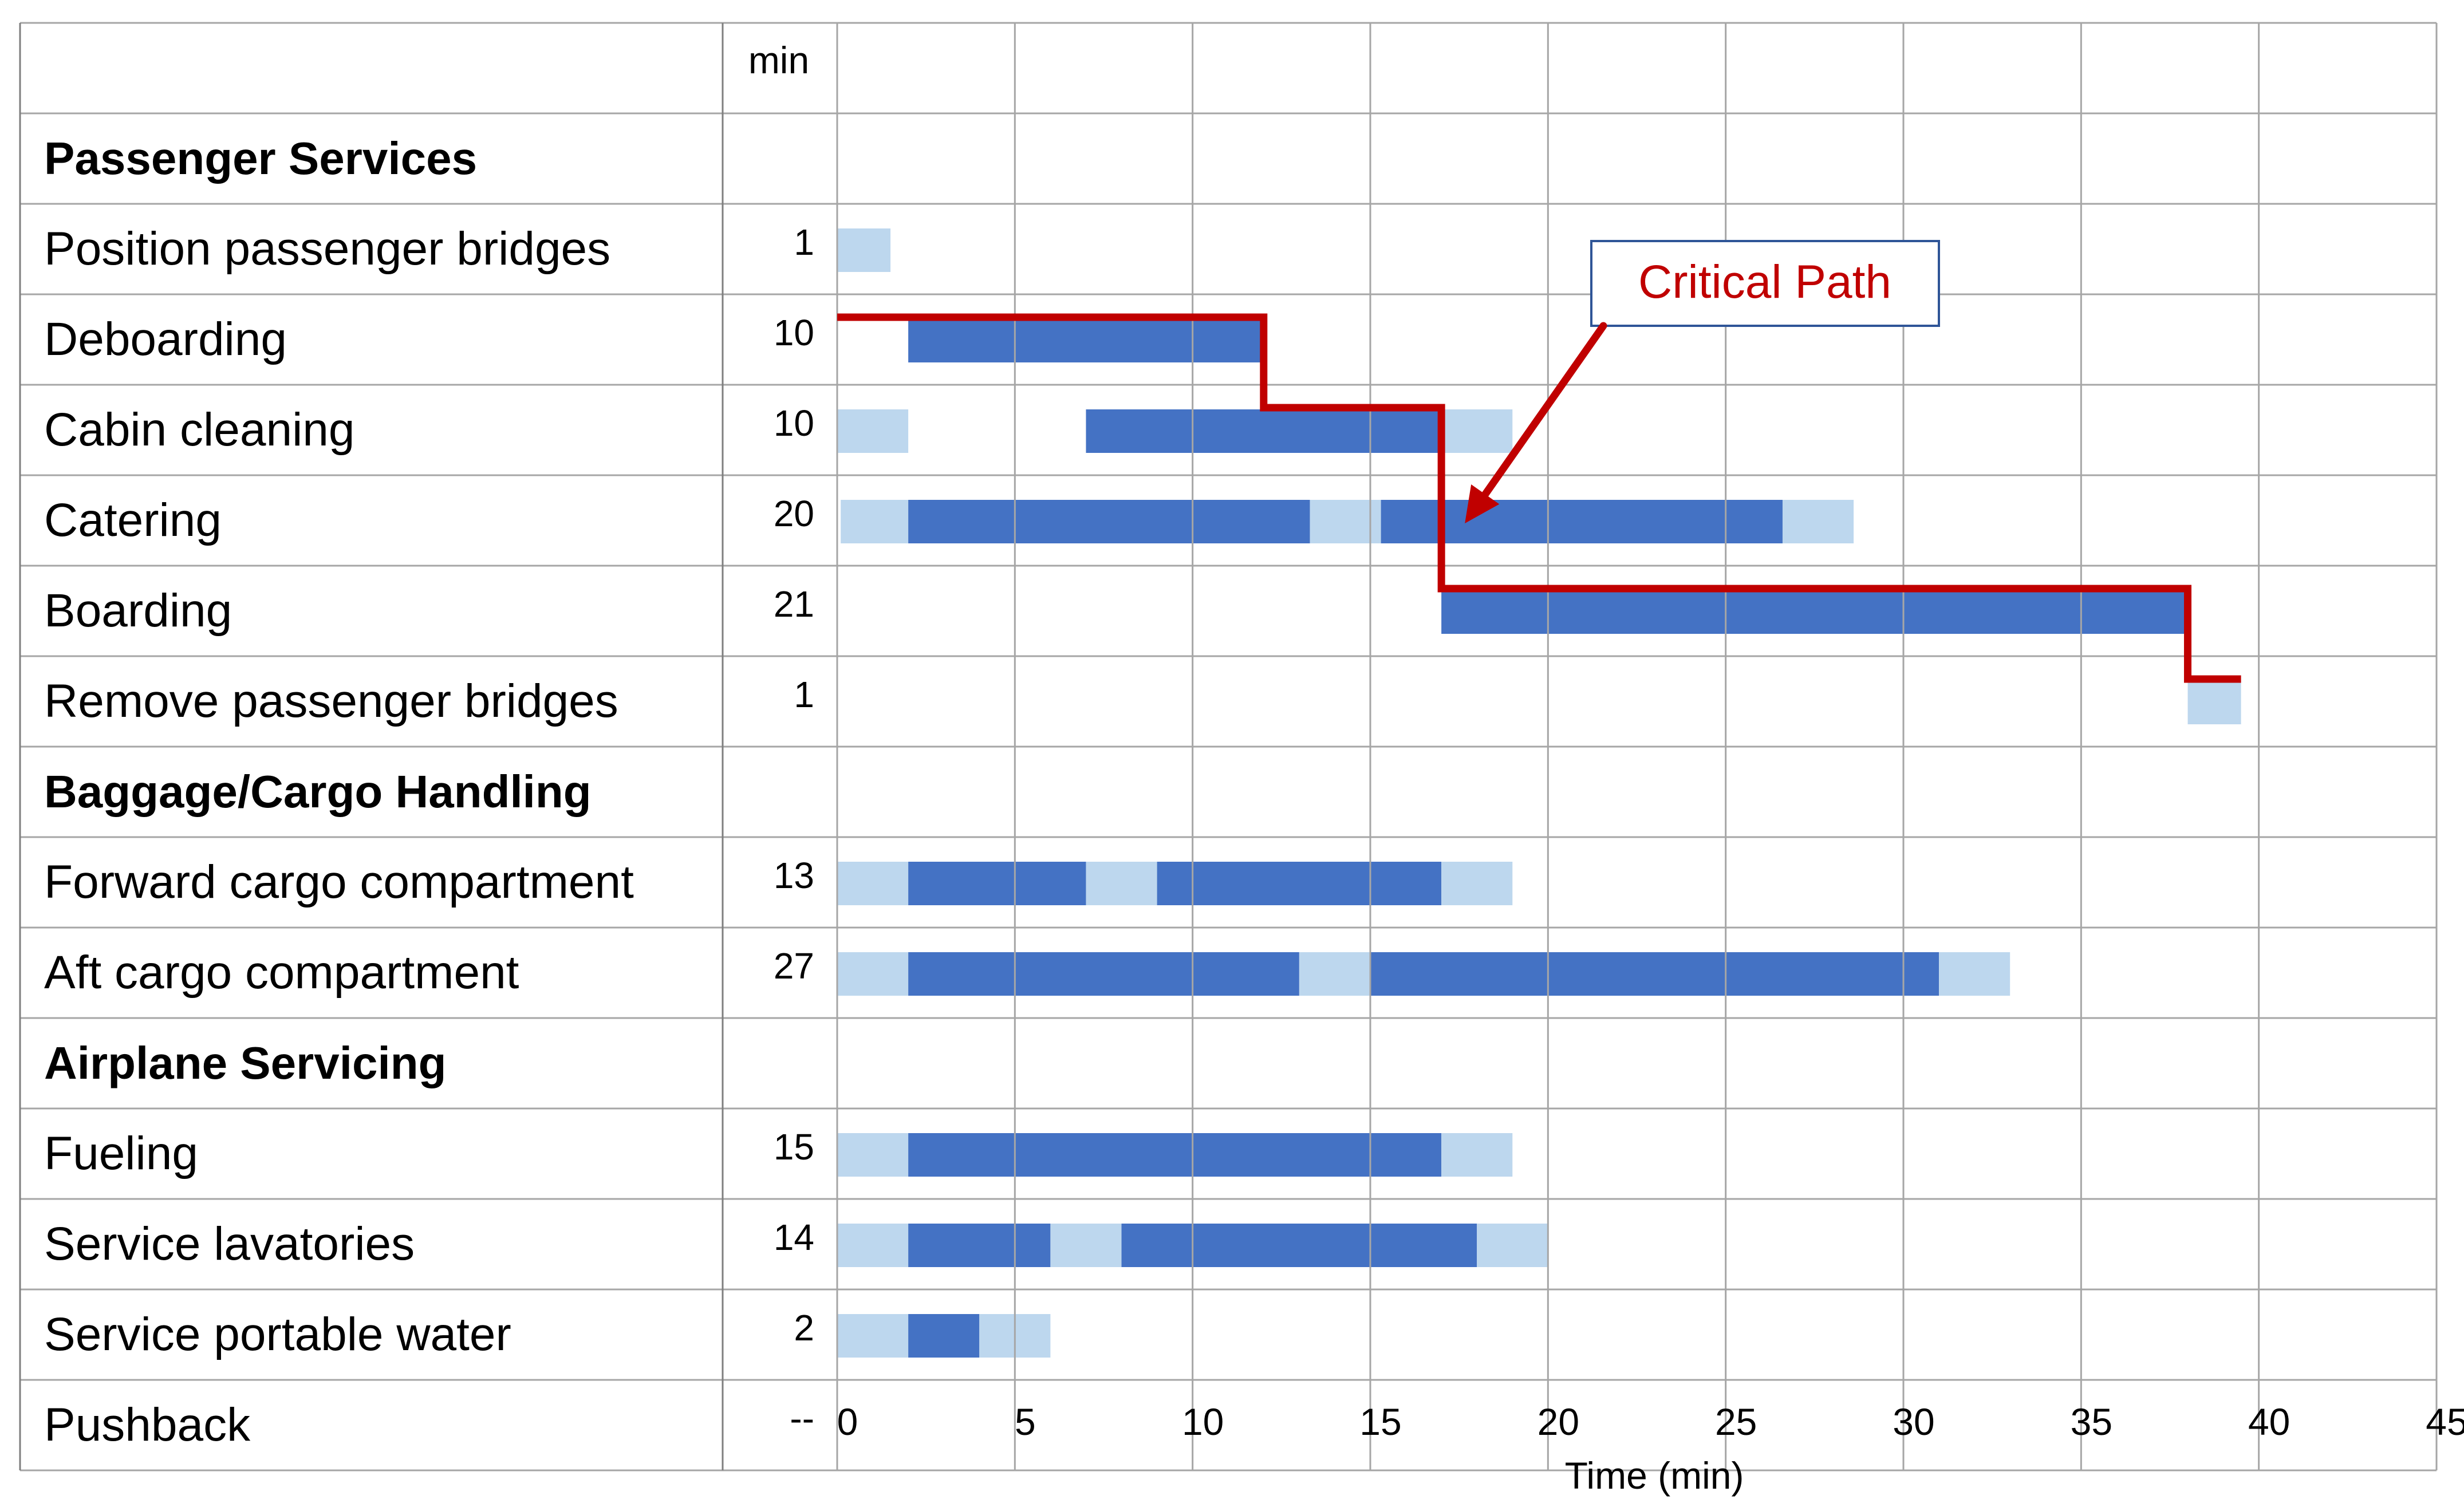 This screenshot has width=2464, height=1507. I want to click on callout-box, so click(1765, 283).